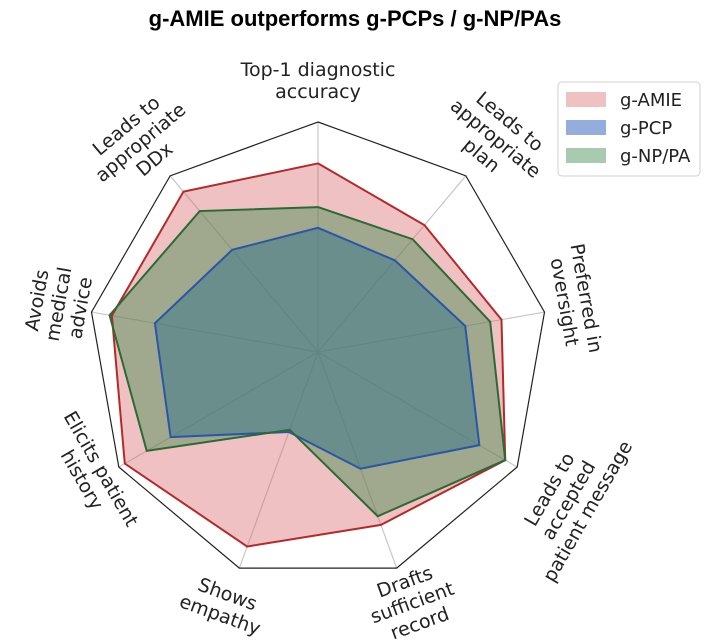 The image size is (710, 640). I want to click on axis-label-line: accuracy, so click(318, 92).